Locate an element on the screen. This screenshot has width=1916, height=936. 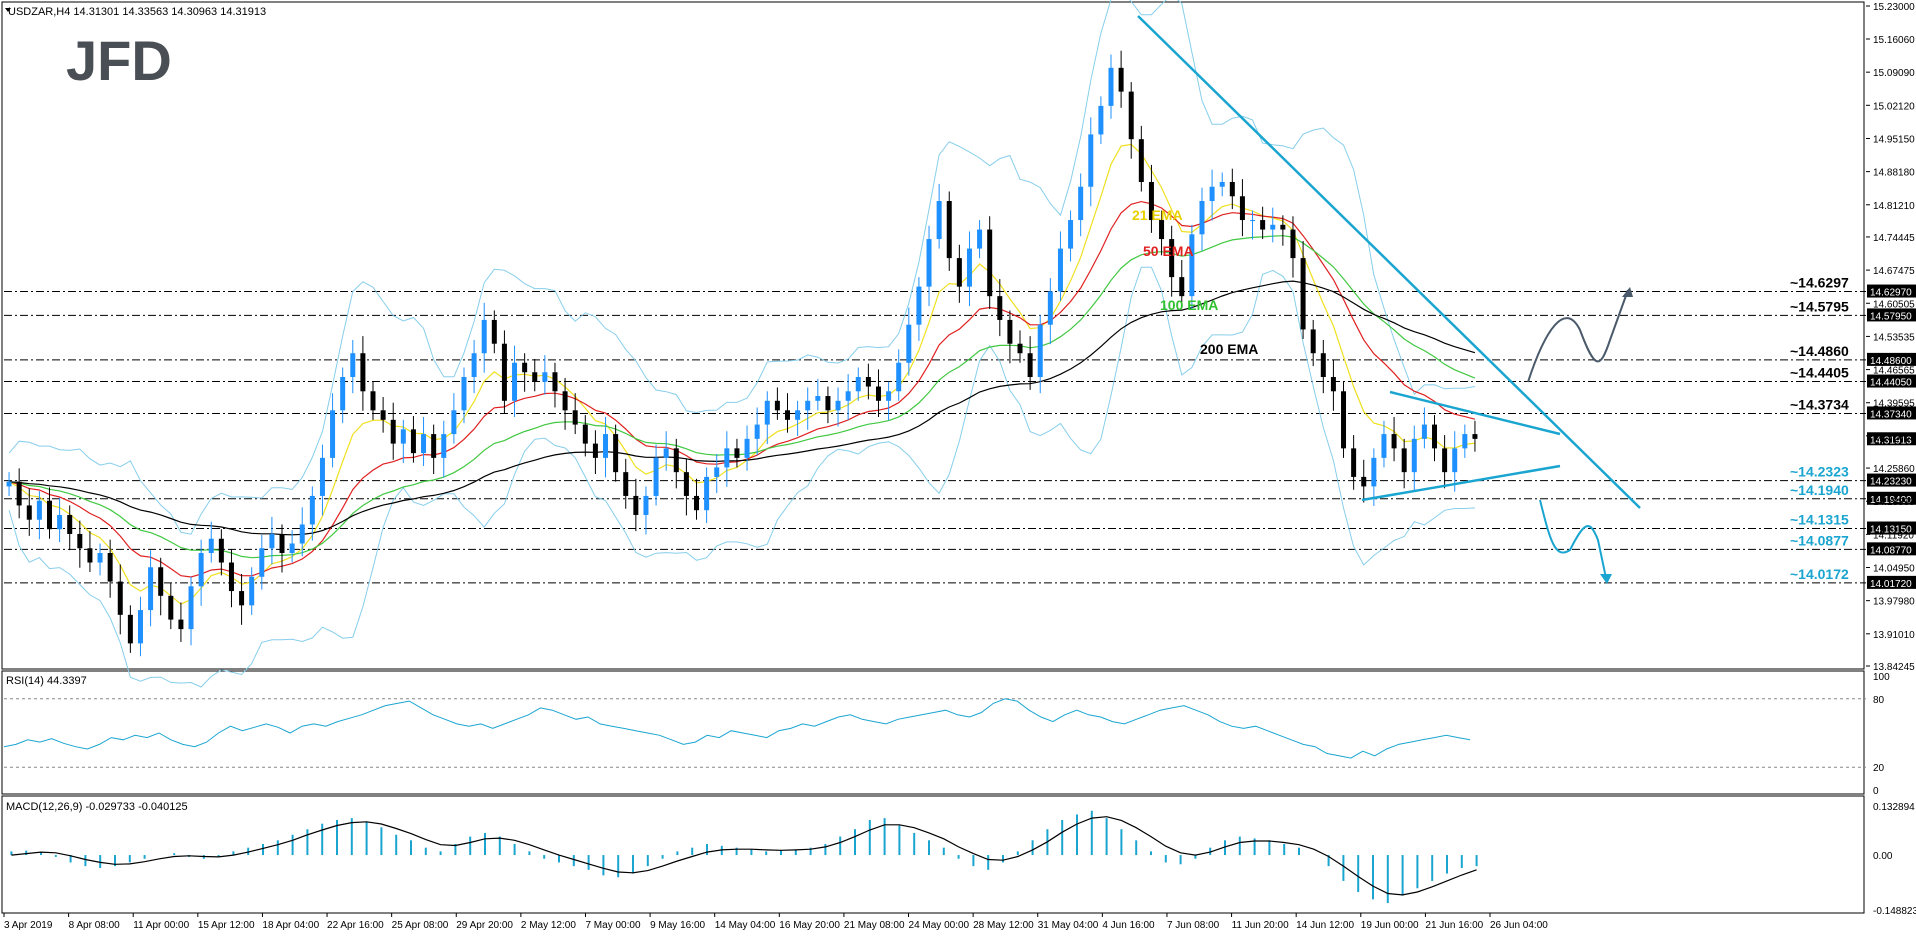
level-price-tag: 14.08770 is located at coordinates (1891, 549).